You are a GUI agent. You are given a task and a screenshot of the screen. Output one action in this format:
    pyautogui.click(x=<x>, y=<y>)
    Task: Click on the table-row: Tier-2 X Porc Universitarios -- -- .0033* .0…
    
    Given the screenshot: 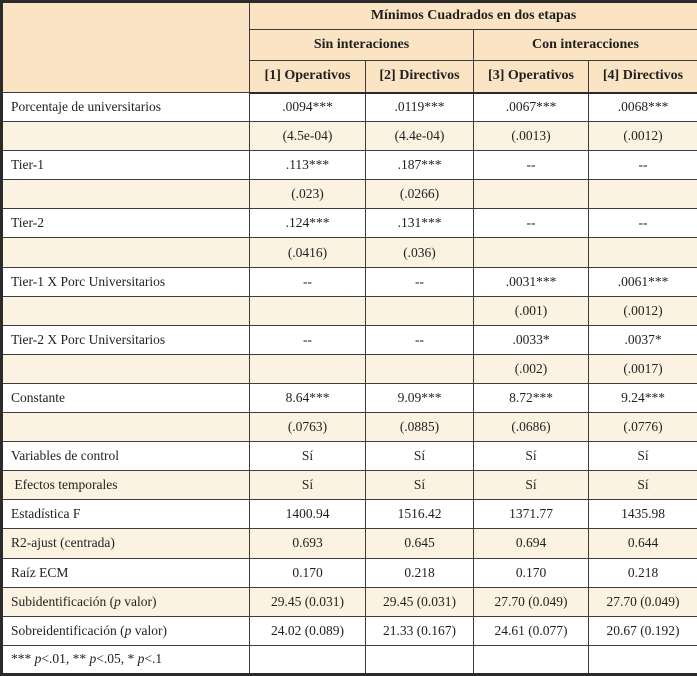 What is the action you would take?
    pyautogui.click(x=349, y=339)
    